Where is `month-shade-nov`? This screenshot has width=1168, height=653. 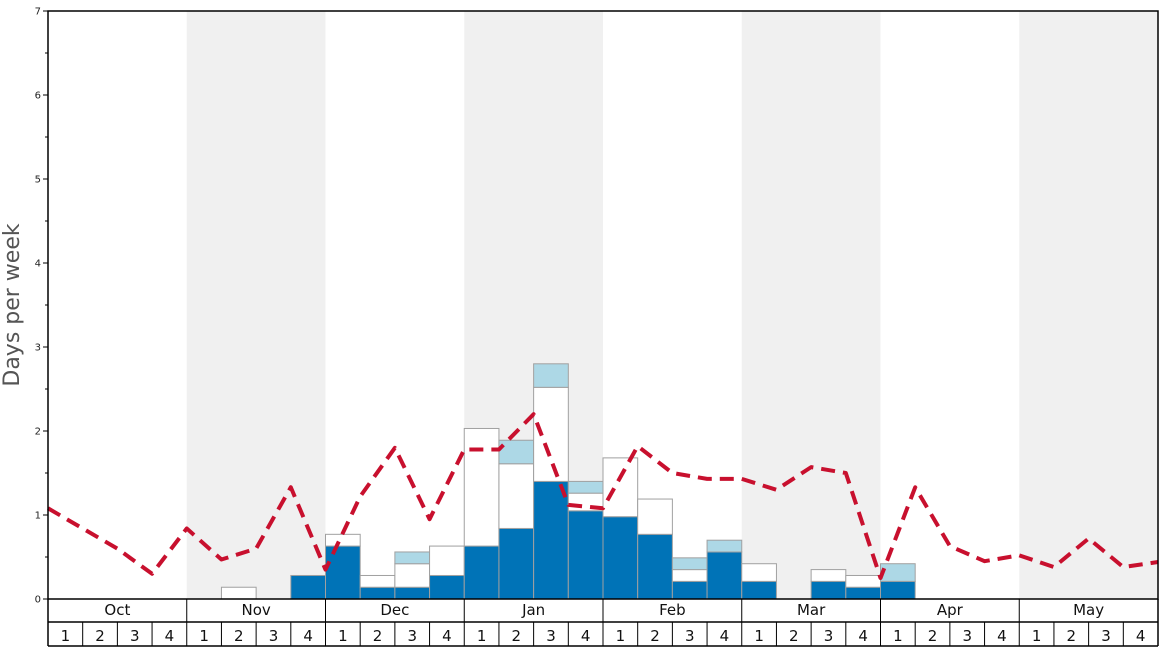 month-shade-nov is located at coordinates (256, 305).